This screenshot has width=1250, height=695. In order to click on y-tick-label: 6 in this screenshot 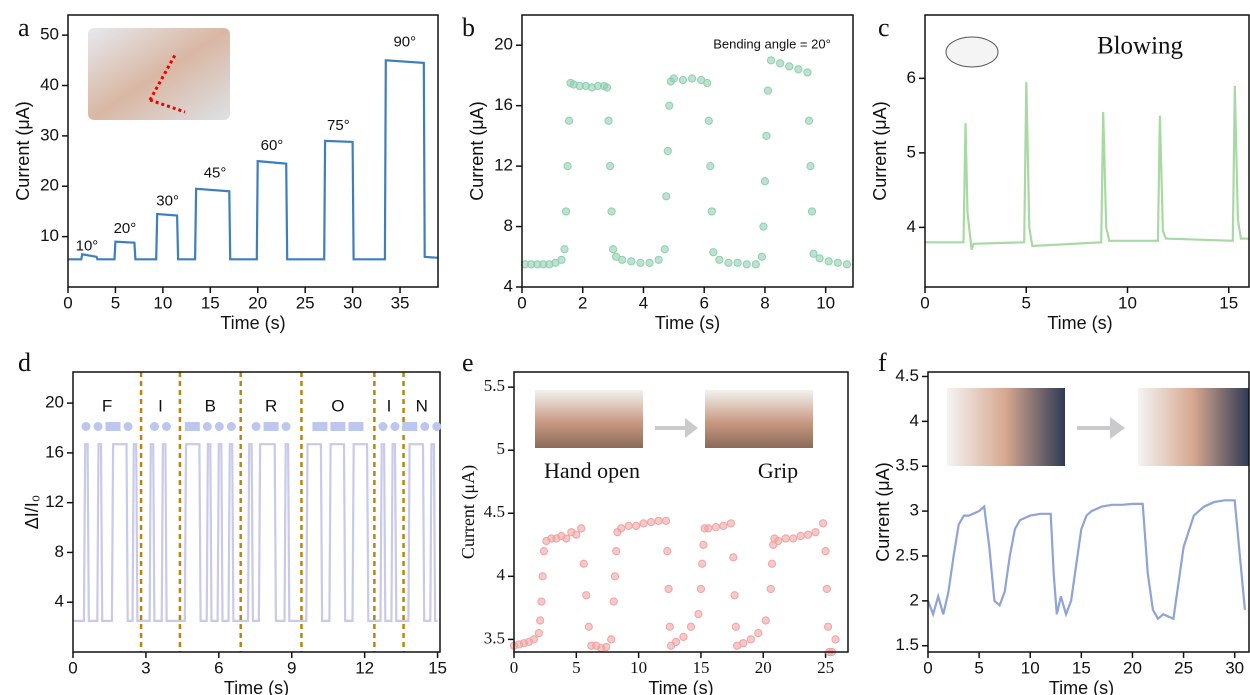, I will do `click(911, 77)`.